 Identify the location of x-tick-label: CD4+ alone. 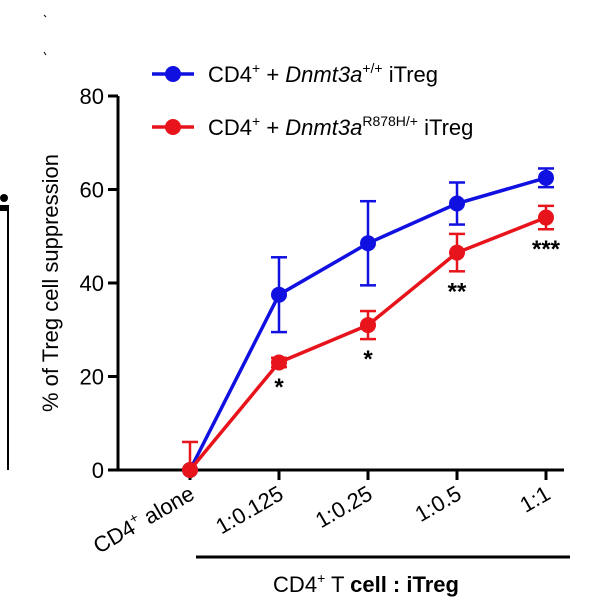
(143, 518).